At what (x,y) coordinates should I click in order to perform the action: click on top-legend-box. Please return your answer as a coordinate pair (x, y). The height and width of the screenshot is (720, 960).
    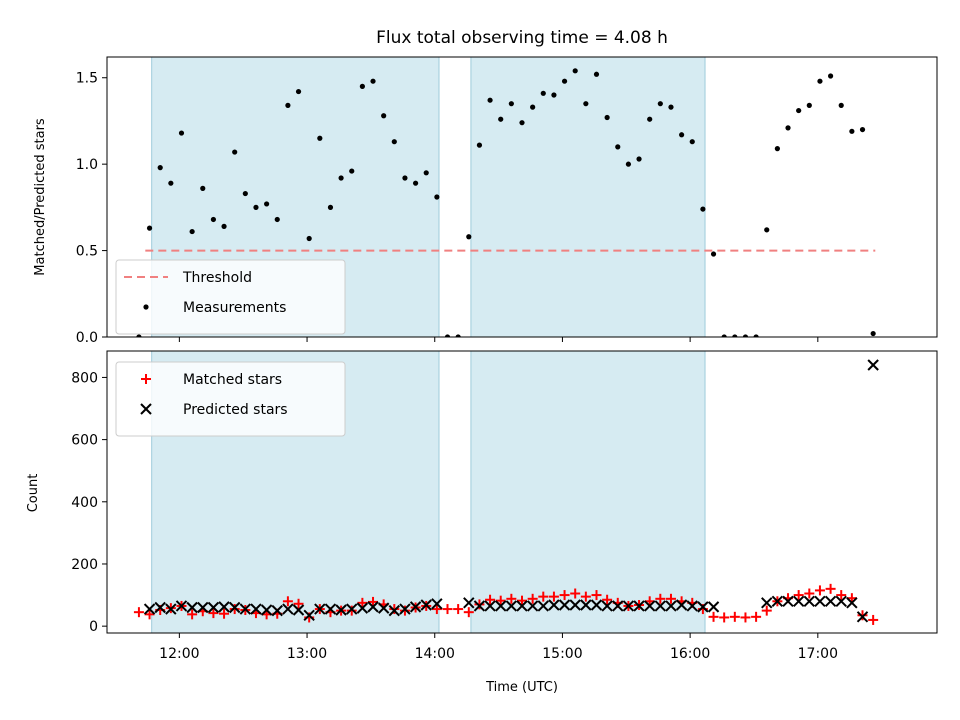
    Looking at the image, I should click on (230, 297).